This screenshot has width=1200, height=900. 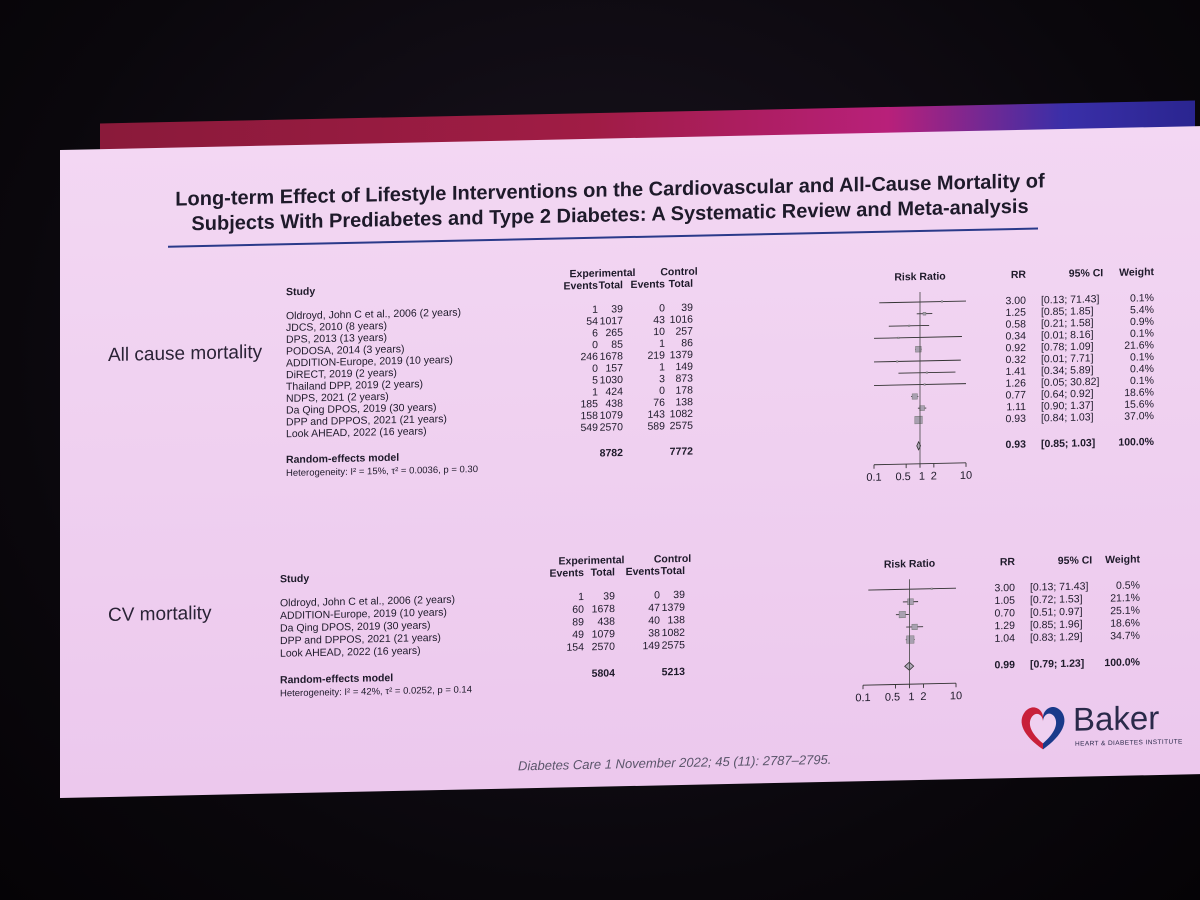 I want to click on rr-cell: 0.58, so click(x=1016, y=324).